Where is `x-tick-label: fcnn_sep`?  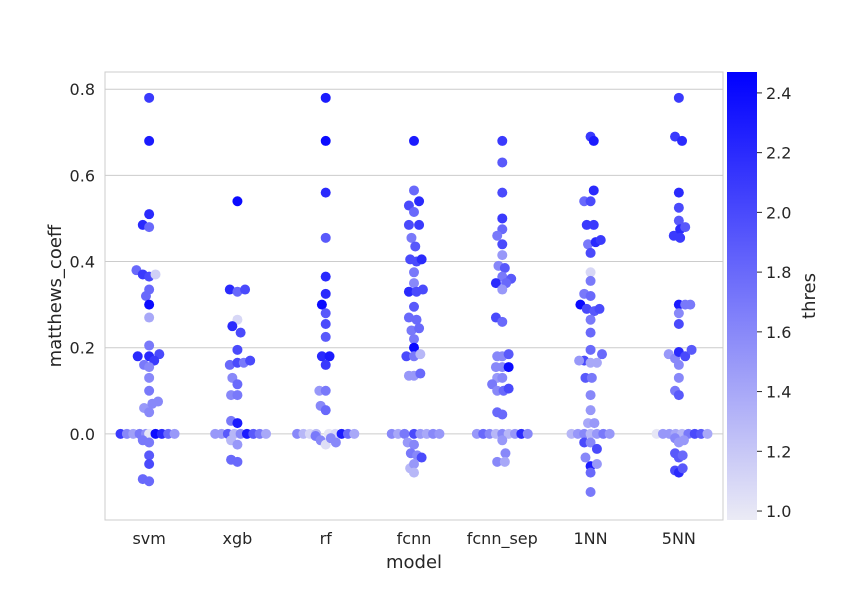
x-tick-label: fcnn_sep is located at coordinates (502, 539).